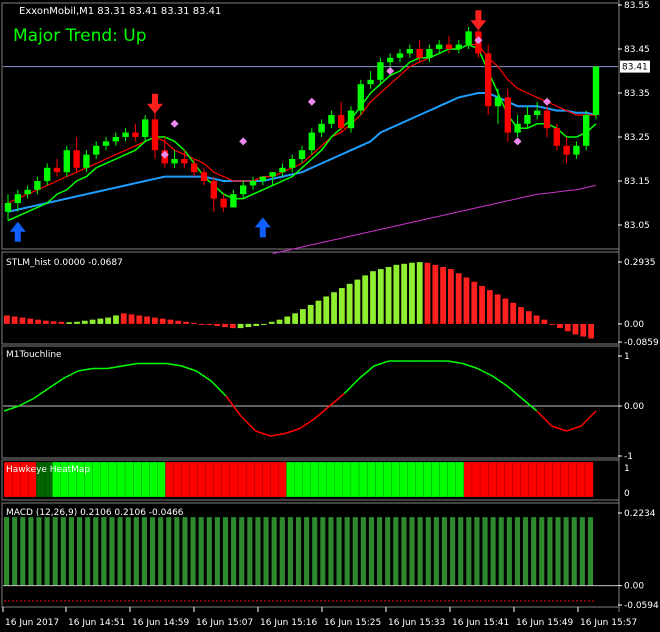  Describe the element at coordinates (316, 480) in the screenshot. I see `hawkeye-heatmap-panel: 10` at that location.